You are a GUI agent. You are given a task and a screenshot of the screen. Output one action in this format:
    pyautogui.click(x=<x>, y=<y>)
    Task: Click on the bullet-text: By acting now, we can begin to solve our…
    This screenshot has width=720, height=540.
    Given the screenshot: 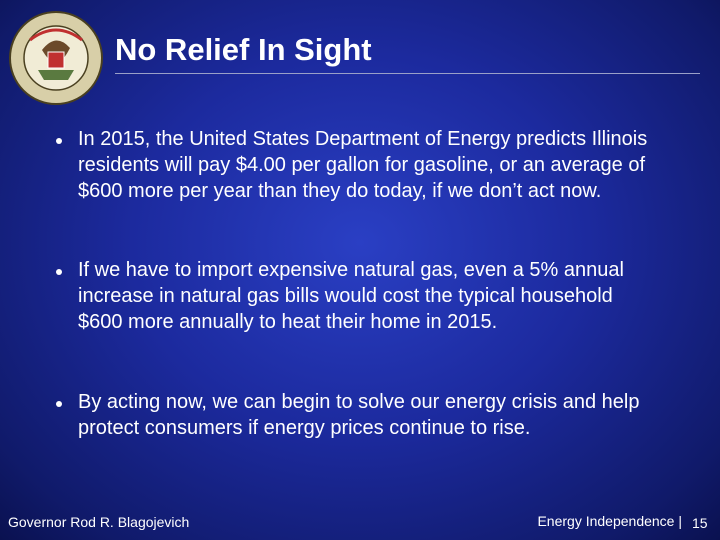 What is the action you would take?
    pyautogui.click(x=359, y=415)
    